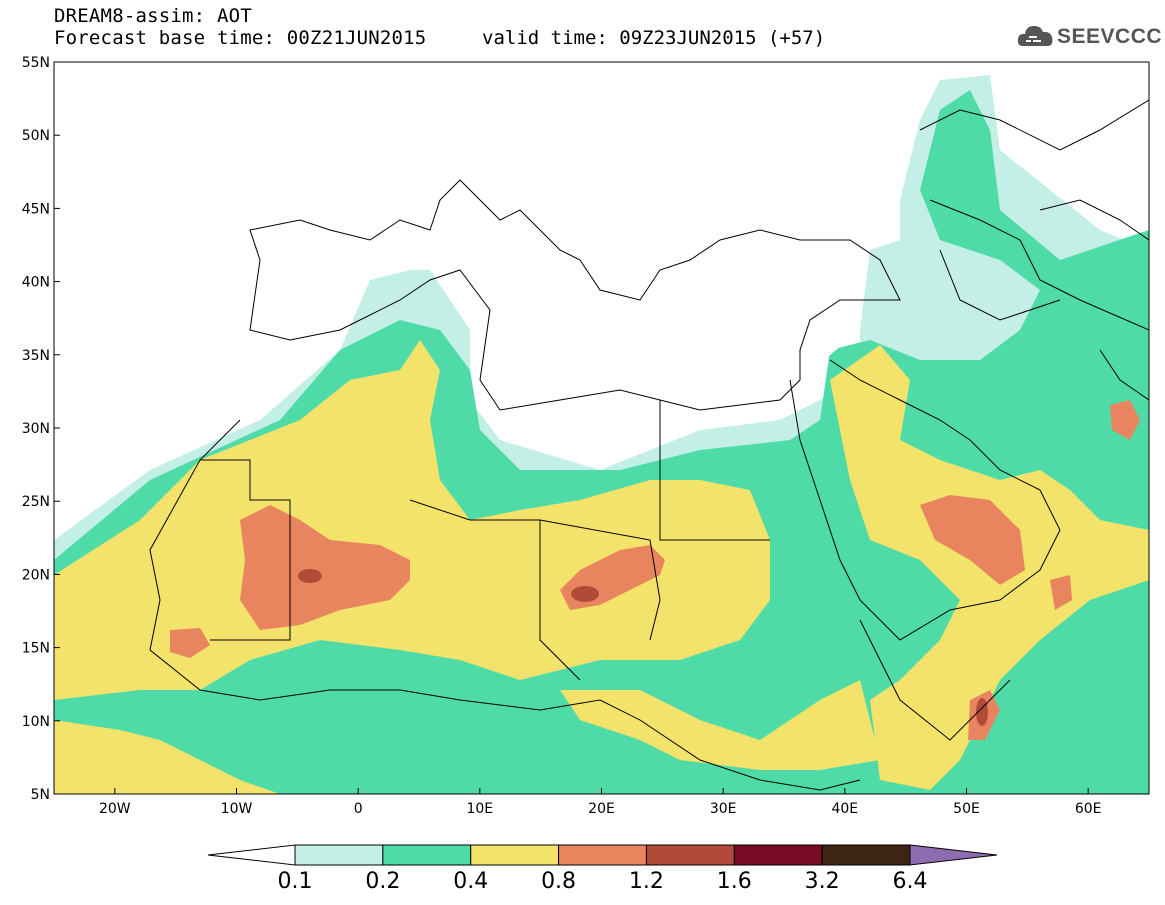 This screenshot has width=1165, height=905. Describe the element at coordinates (153, 16) in the screenshot. I see `map-title: DREAM8-assim: AOT` at that location.